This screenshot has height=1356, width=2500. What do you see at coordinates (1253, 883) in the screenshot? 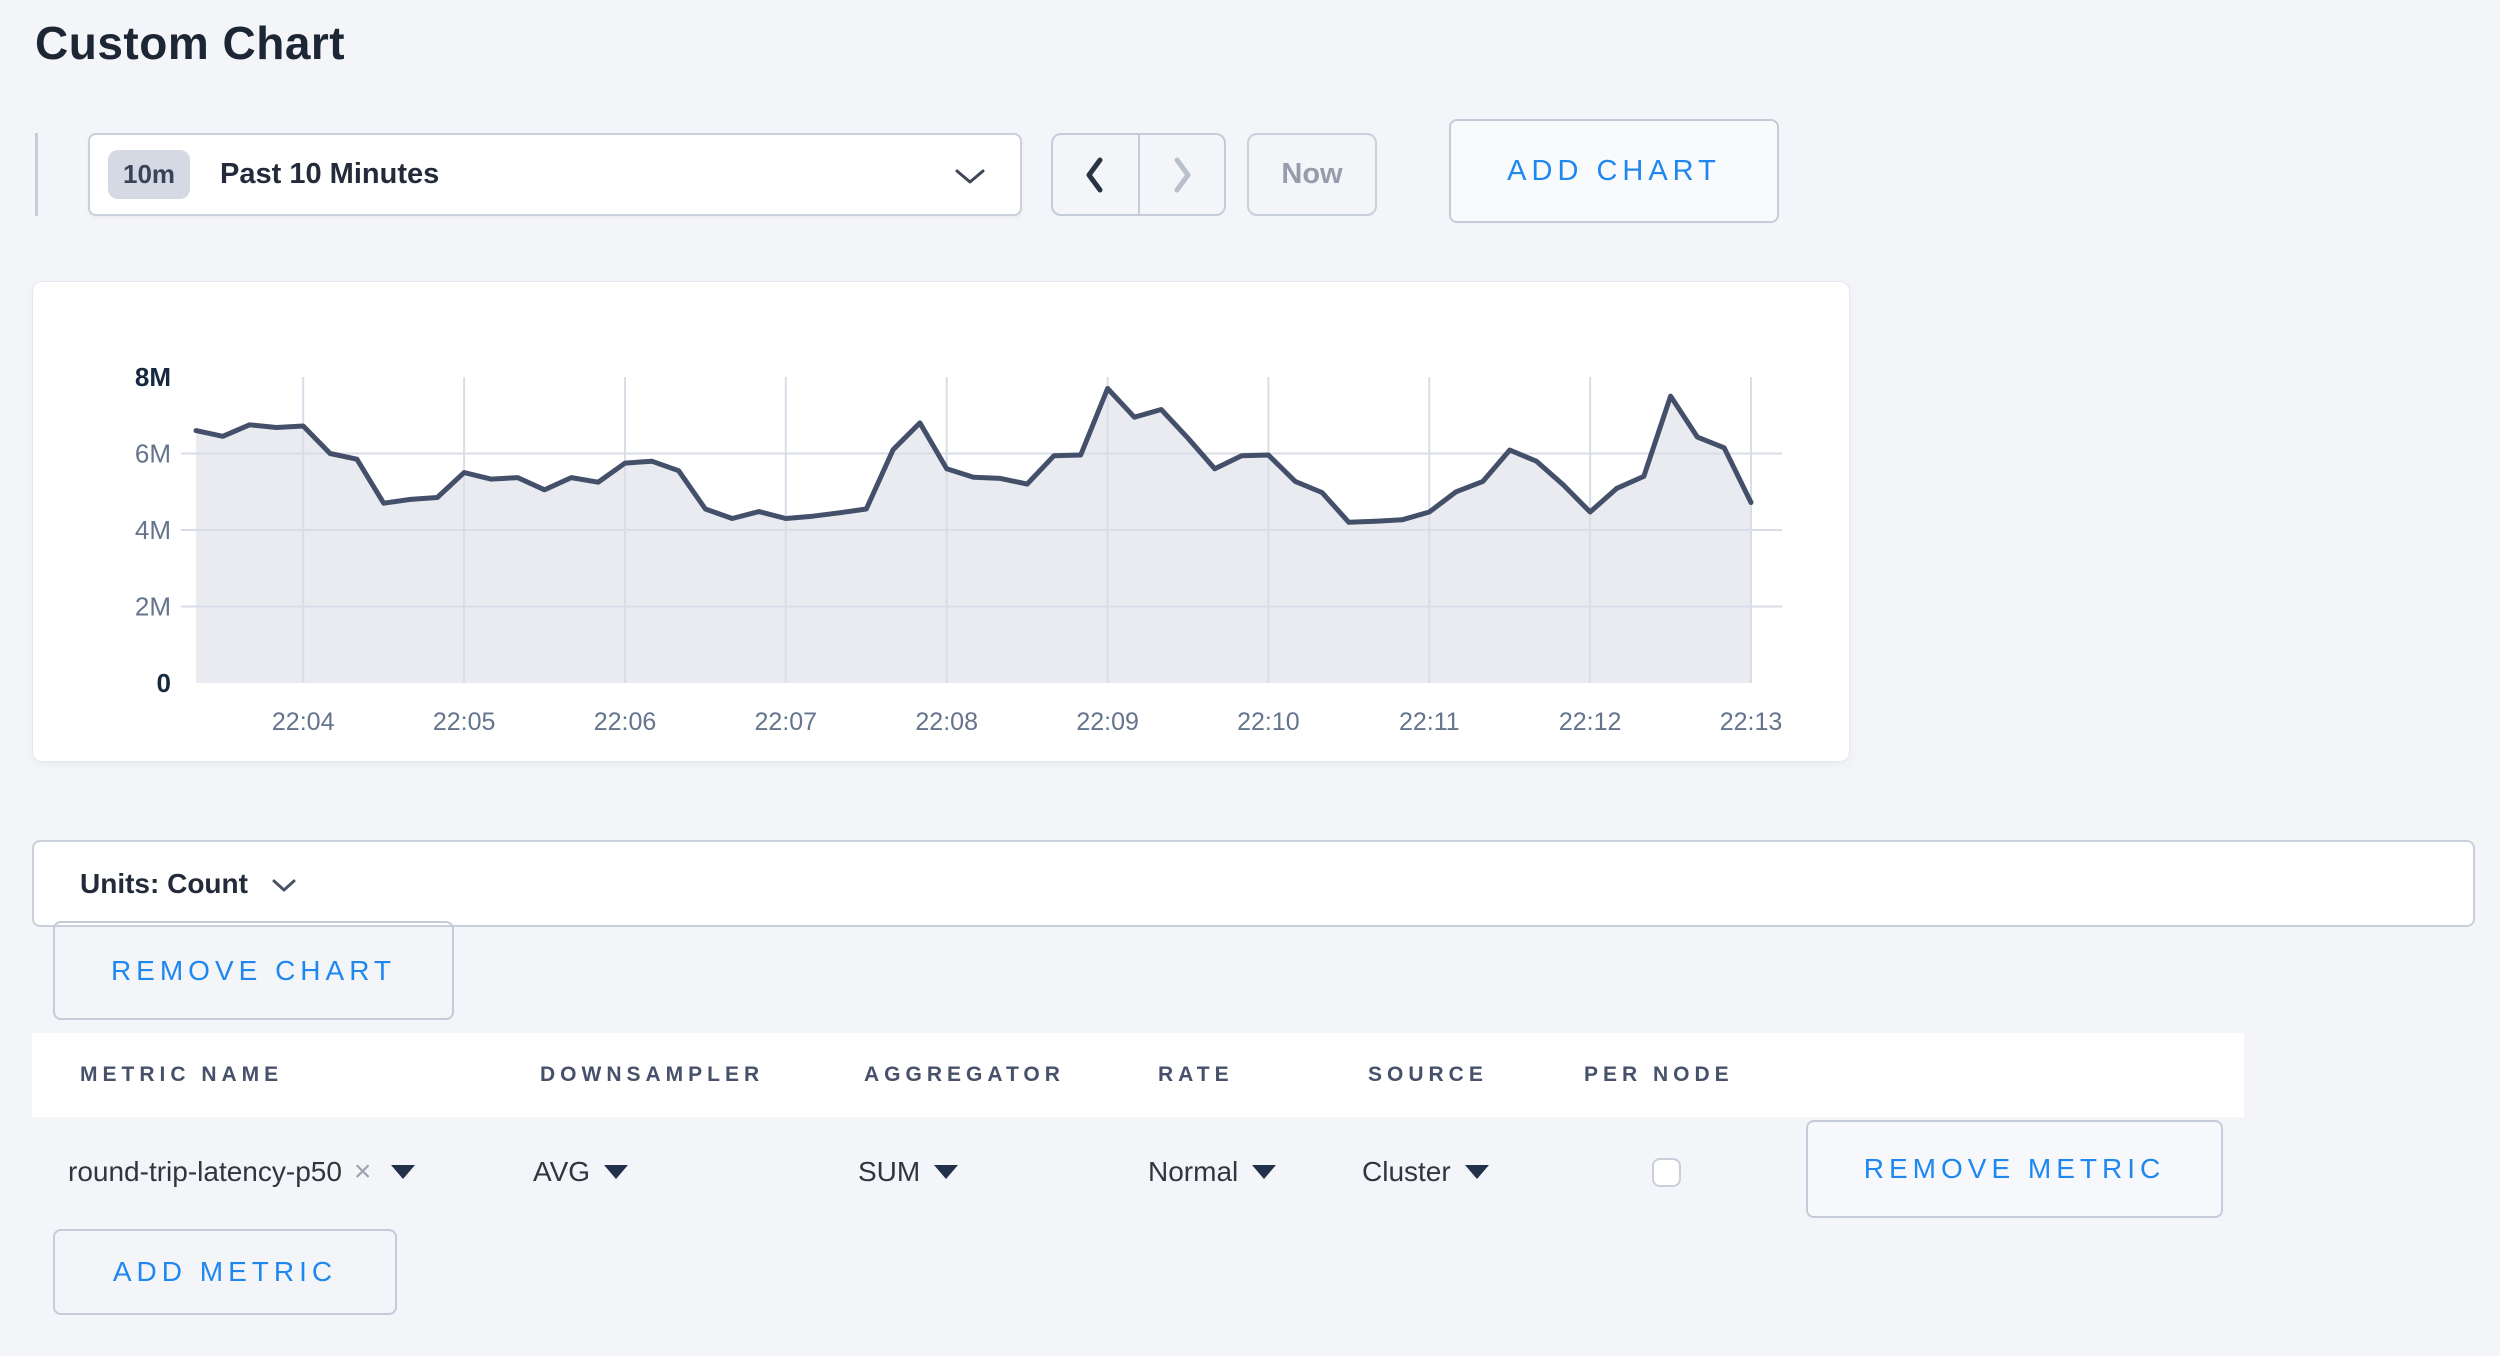
I see `units-dropdown: Units: Count` at bounding box center [1253, 883].